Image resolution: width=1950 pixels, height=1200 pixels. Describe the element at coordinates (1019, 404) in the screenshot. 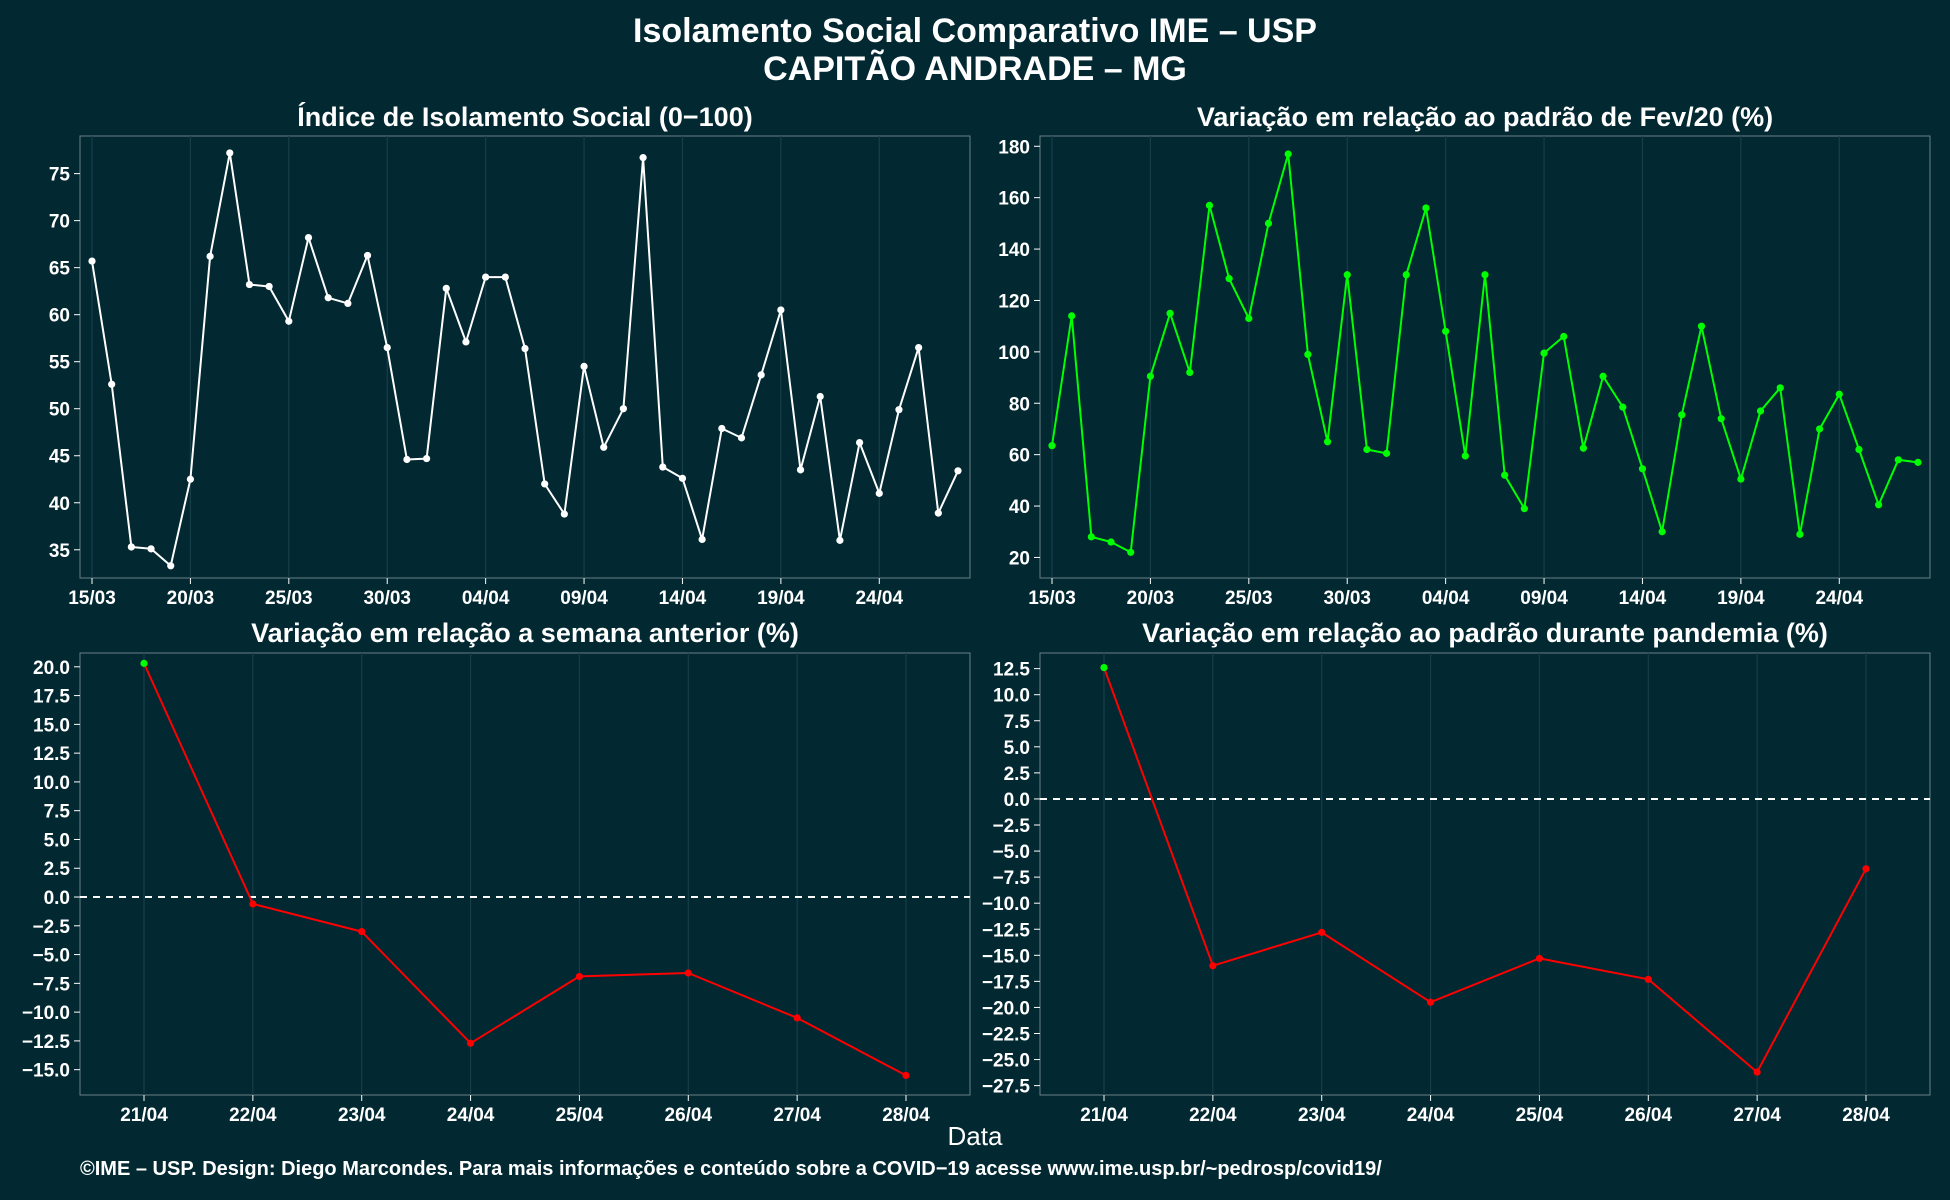

I see `y-tick-label: 80` at that location.